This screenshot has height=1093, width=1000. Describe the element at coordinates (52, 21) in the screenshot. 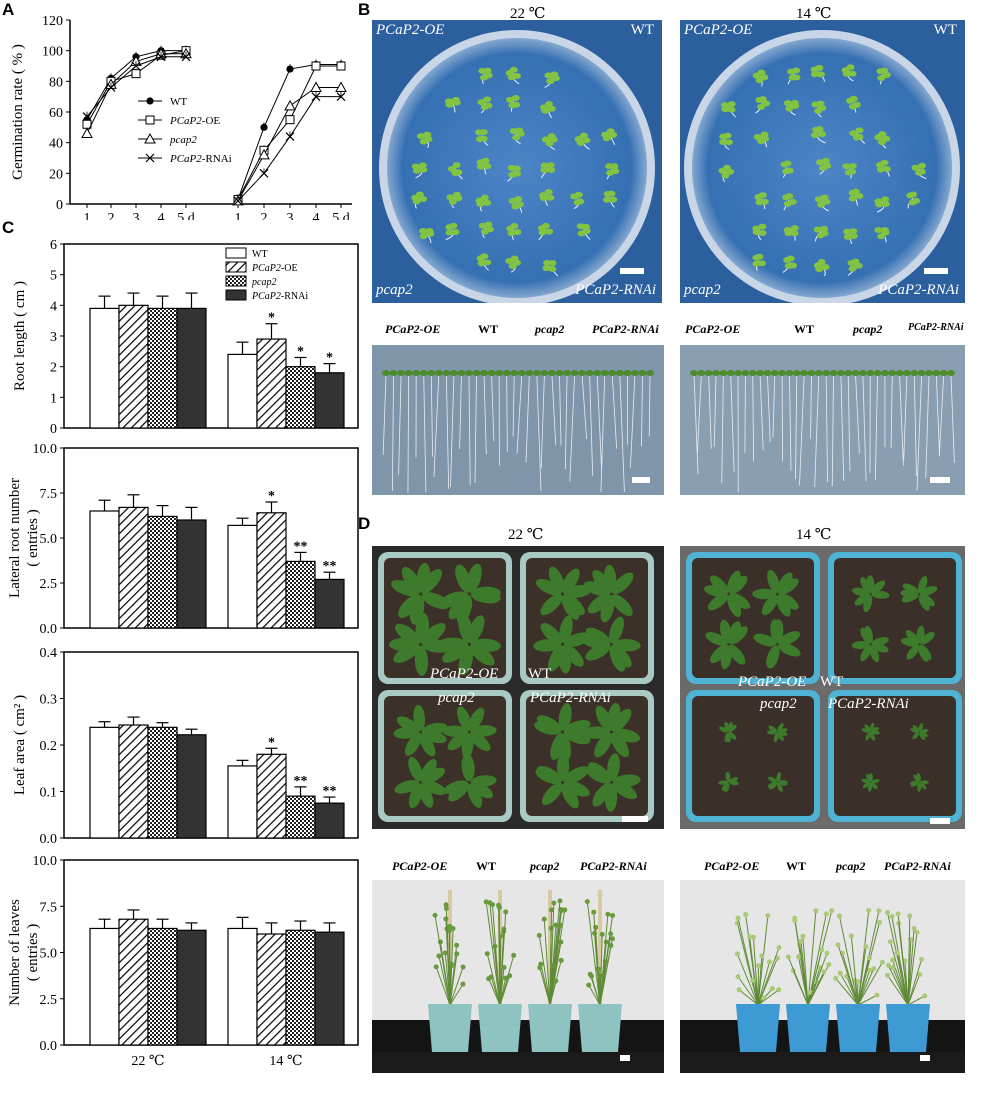

I see `y-tick-label: 120` at that location.